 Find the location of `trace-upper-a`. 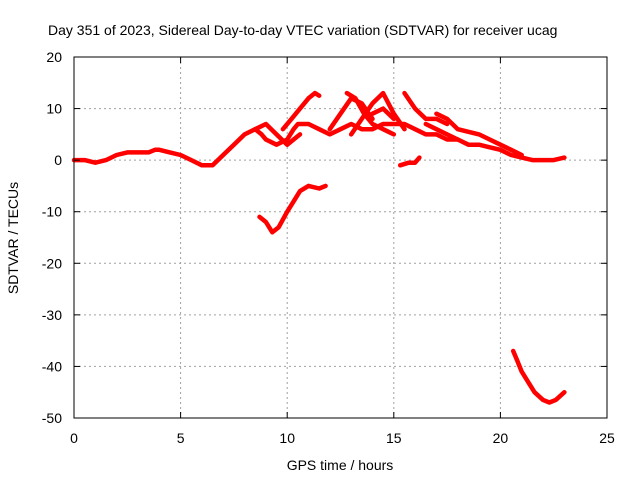

trace-upper-a is located at coordinates (277, 134).